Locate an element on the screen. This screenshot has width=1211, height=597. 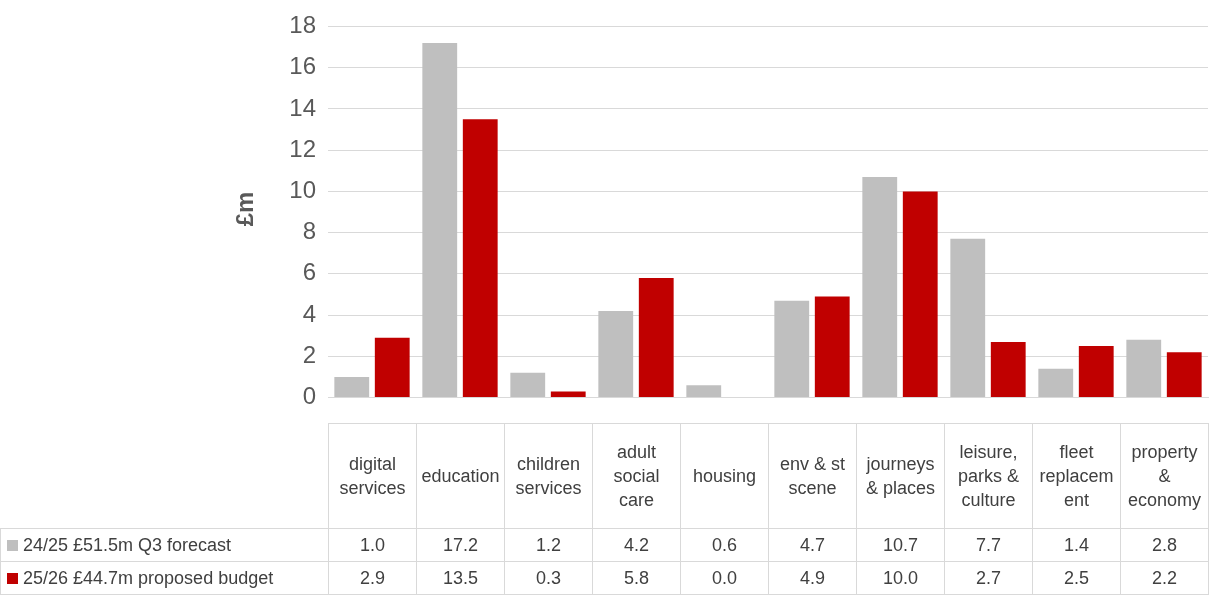
x-tick-label: digital services is located at coordinates (372, 476).